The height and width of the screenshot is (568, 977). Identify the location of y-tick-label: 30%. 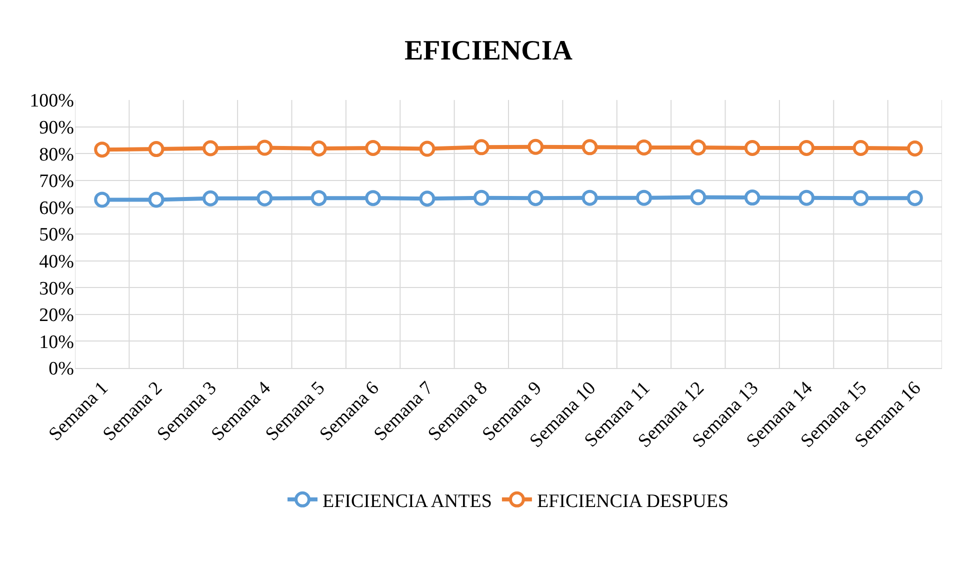
(56, 289).